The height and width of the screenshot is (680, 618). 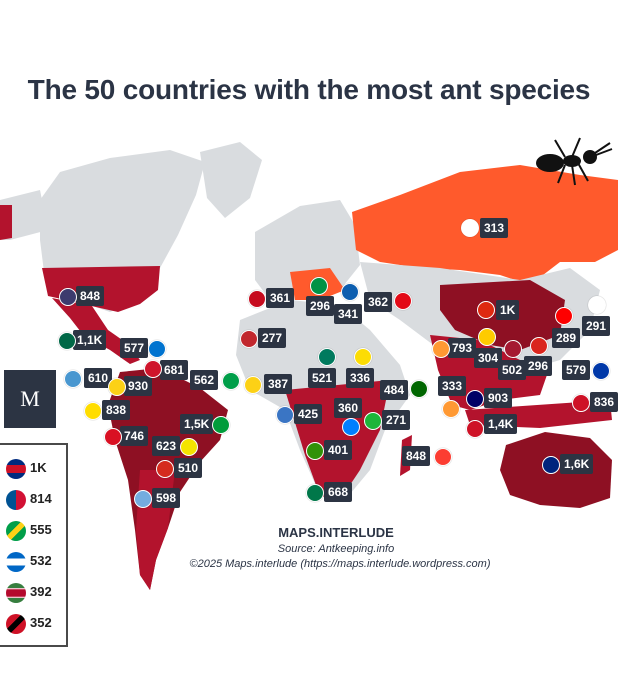 What do you see at coordinates (360, 378) in the screenshot?
I see `label-uganda: 336` at bounding box center [360, 378].